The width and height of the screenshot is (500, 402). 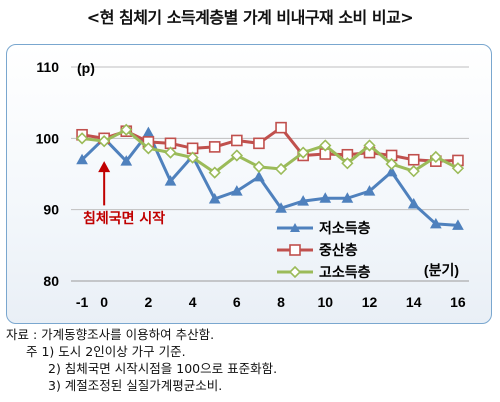 What do you see at coordinates (295, 250) in the screenshot?
I see `legend-marker-square` at bounding box center [295, 250].